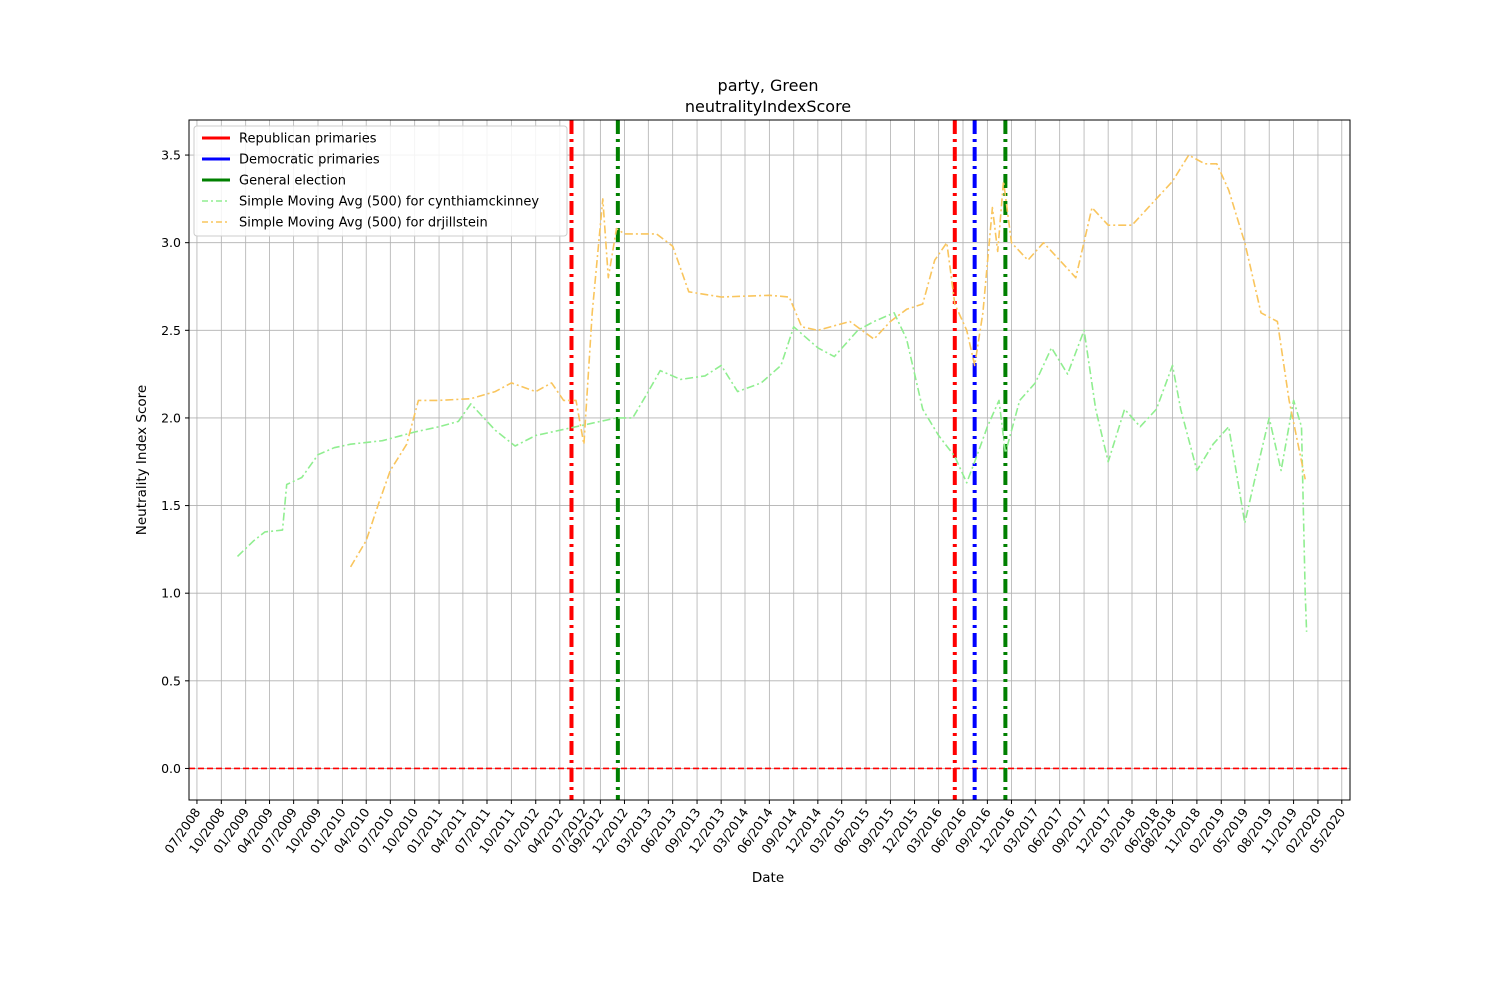 The height and width of the screenshot is (1000, 1500). What do you see at coordinates (171, 242) in the screenshot?
I see `y-tick-label: 3.0` at bounding box center [171, 242].